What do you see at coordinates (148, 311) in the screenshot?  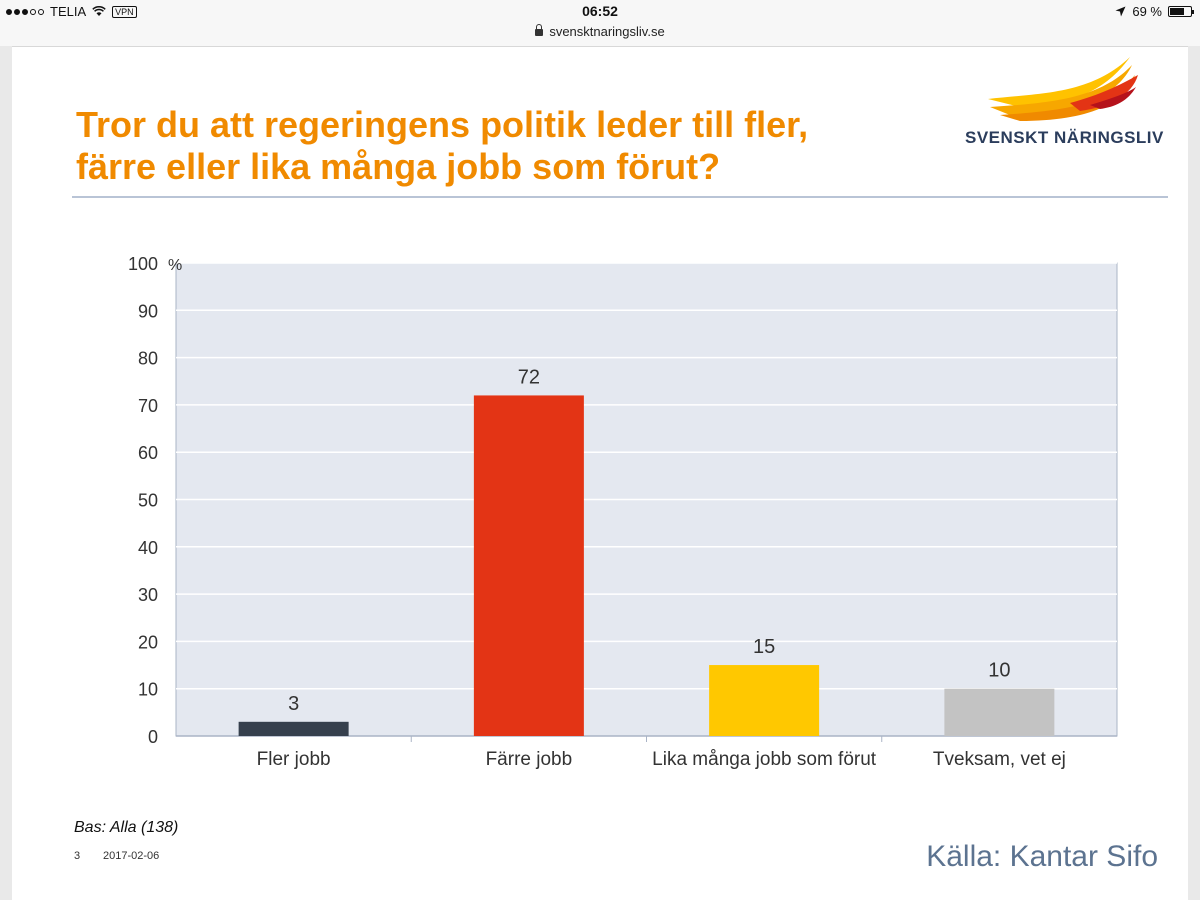 I see `y-tick-label: 90` at bounding box center [148, 311].